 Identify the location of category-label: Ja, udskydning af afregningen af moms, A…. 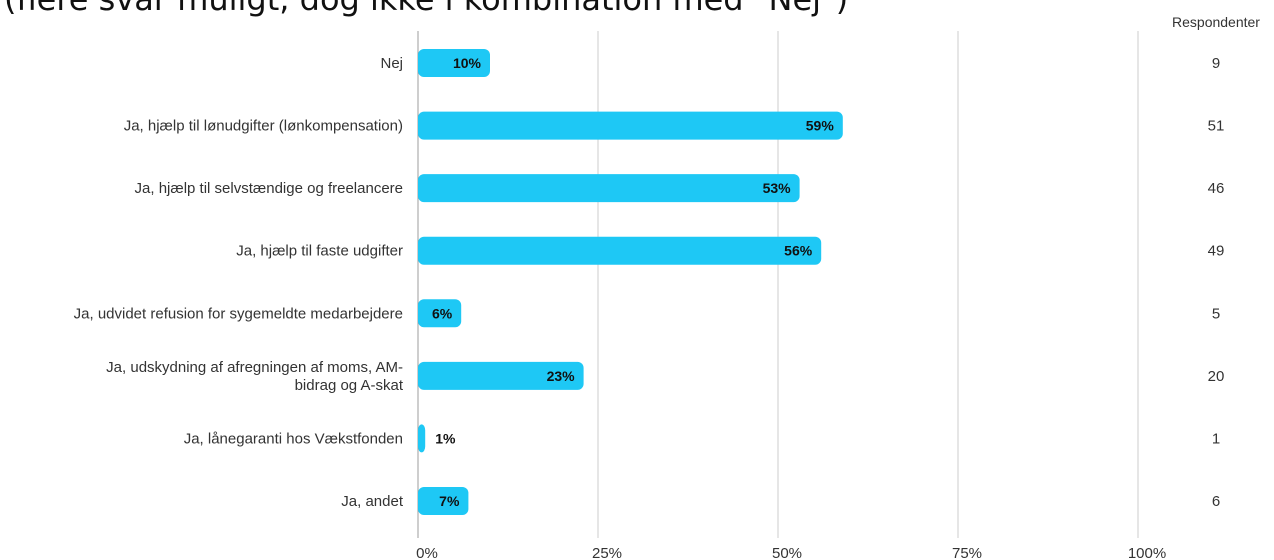
(254, 367).